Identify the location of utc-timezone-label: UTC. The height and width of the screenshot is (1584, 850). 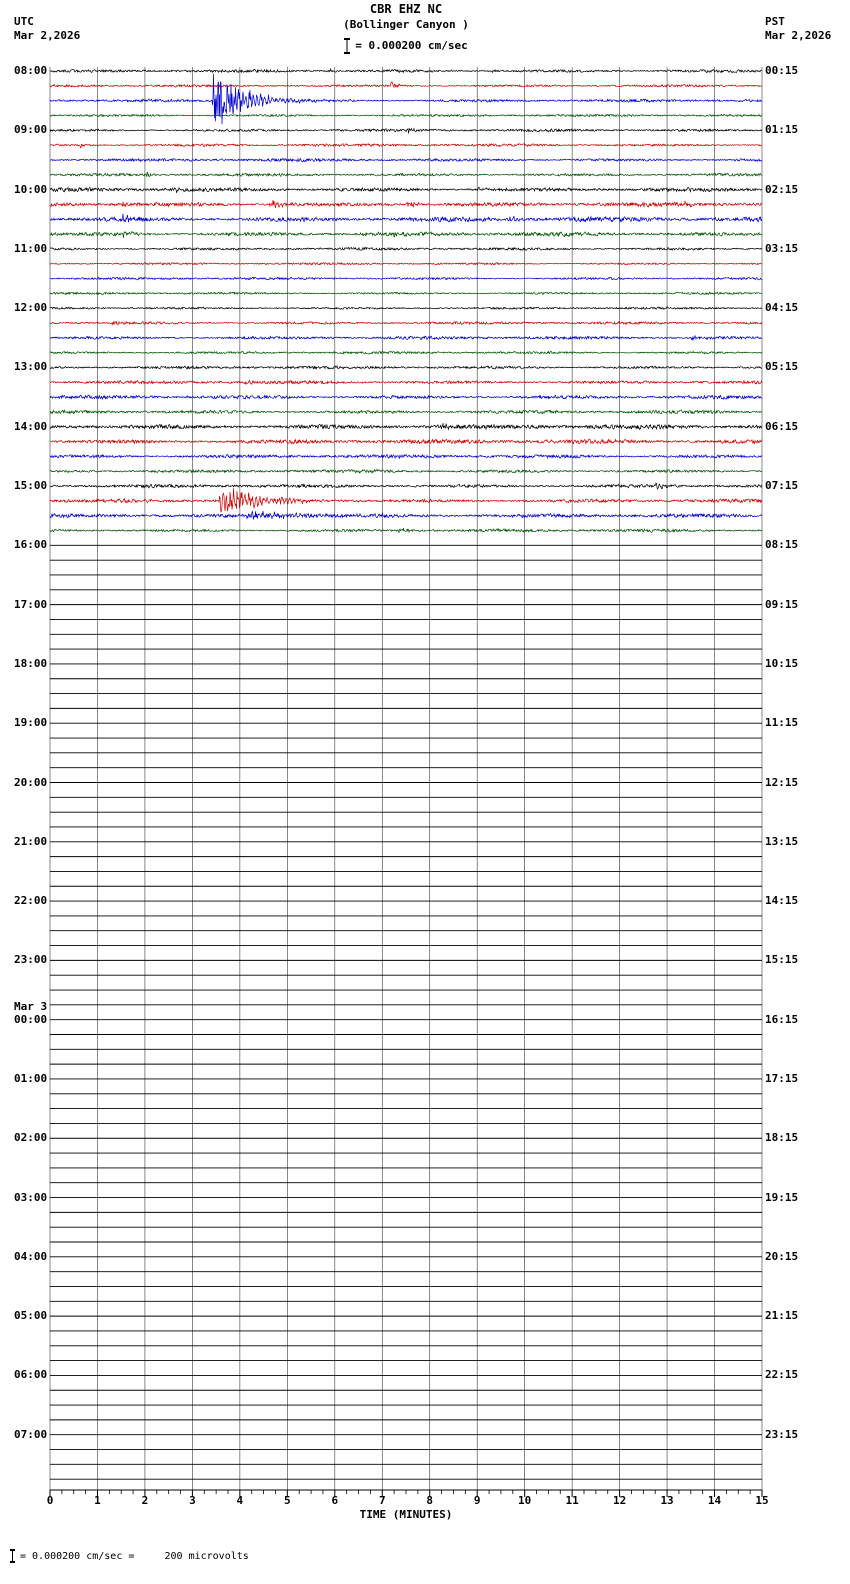
(24, 21).